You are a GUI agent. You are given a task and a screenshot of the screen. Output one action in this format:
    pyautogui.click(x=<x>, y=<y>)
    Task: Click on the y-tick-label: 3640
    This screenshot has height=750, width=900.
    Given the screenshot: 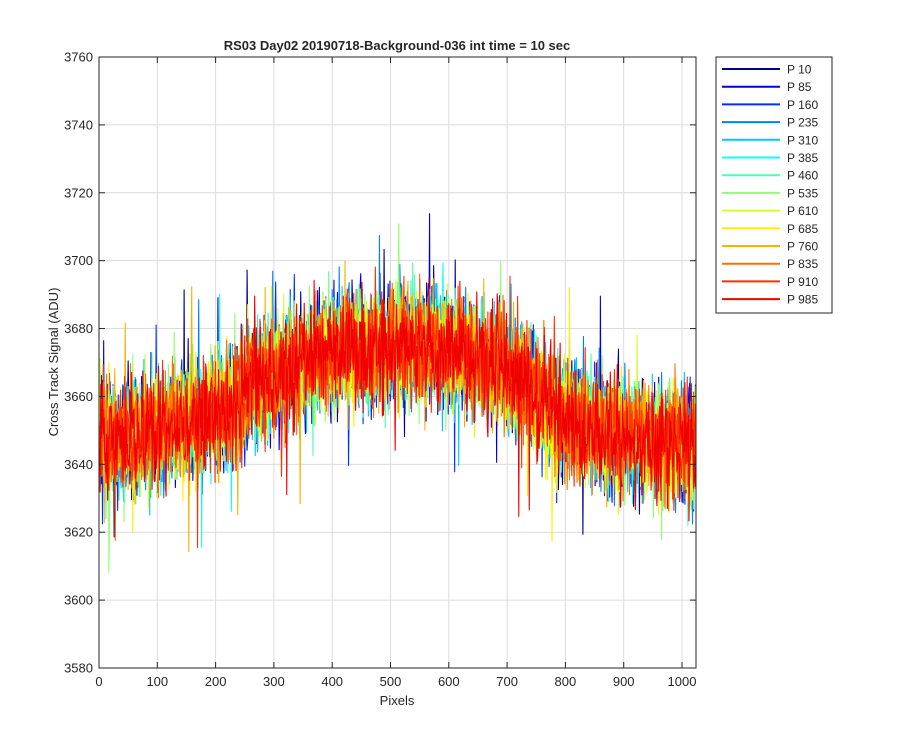 What is the action you would take?
    pyautogui.click(x=78, y=464)
    